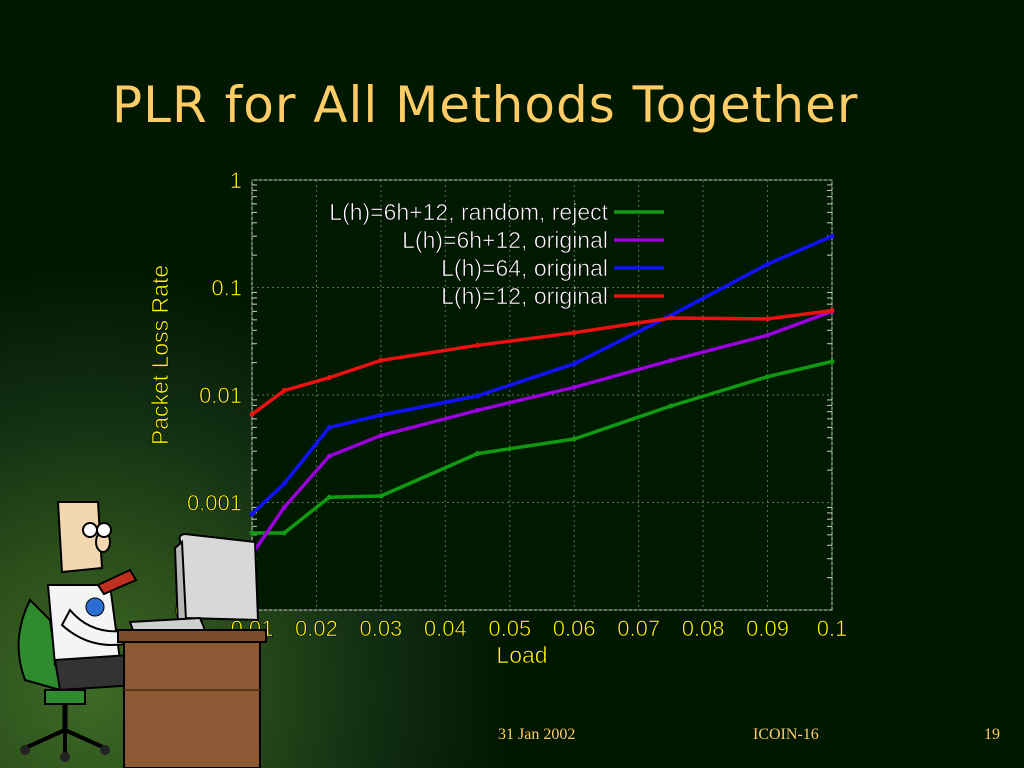  Describe the element at coordinates (703, 628) in the screenshot. I see `x-tick-label: 0.08` at that location.